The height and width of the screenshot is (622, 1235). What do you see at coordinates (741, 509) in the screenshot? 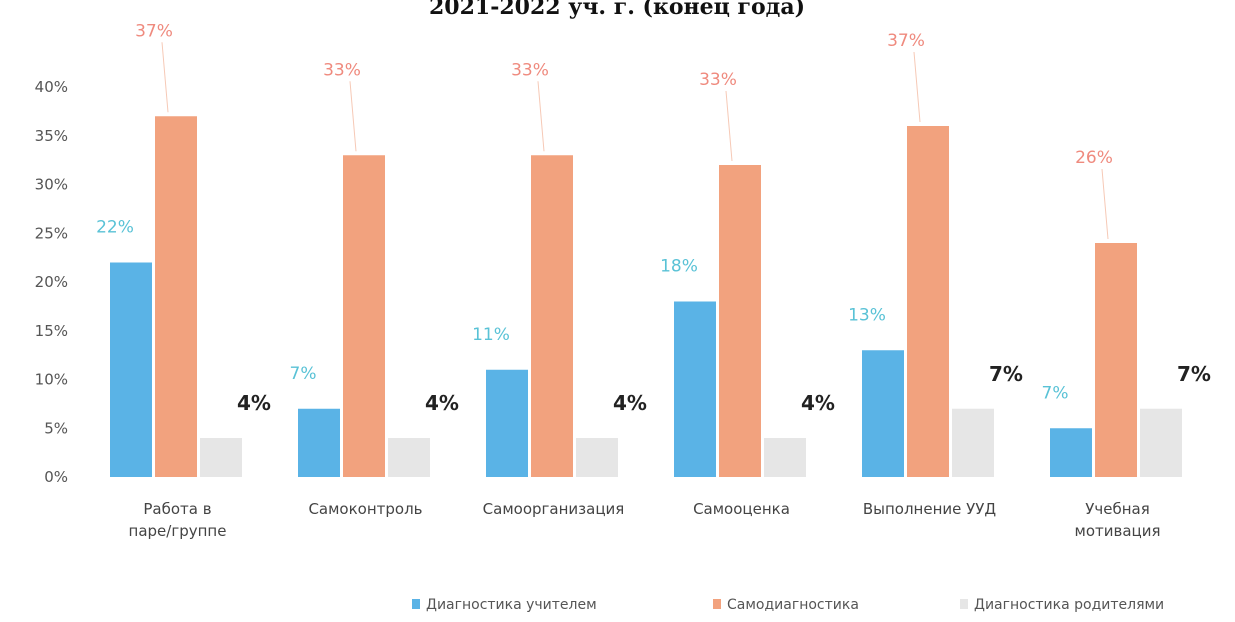
I see `x-tick-label: Самооценка` at bounding box center [741, 509].